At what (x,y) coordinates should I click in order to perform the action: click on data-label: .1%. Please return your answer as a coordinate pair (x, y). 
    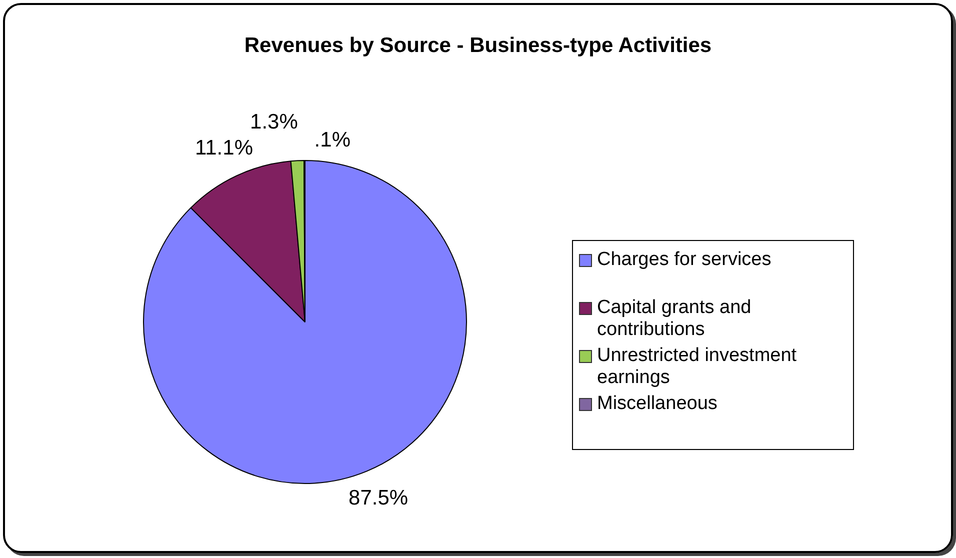
    Looking at the image, I should click on (332, 140).